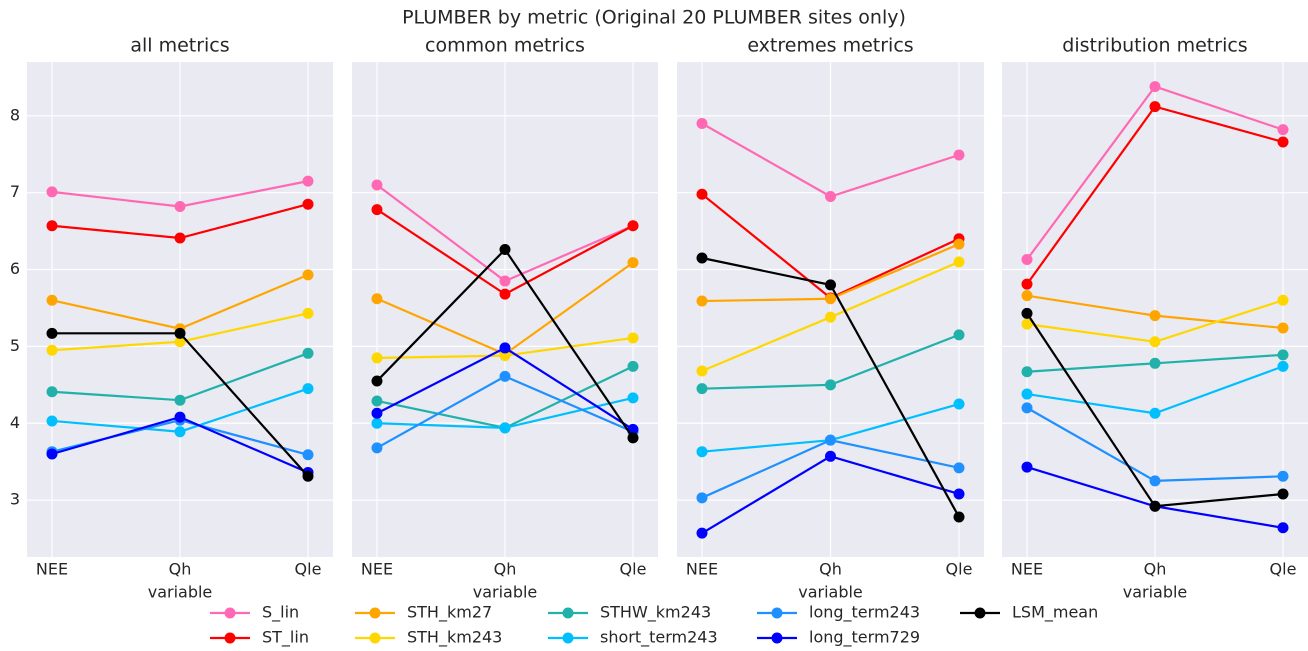 This screenshot has height=651, width=1308. Describe the element at coordinates (830, 46) in the screenshot. I see `panel-title: extremes metrics` at that location.